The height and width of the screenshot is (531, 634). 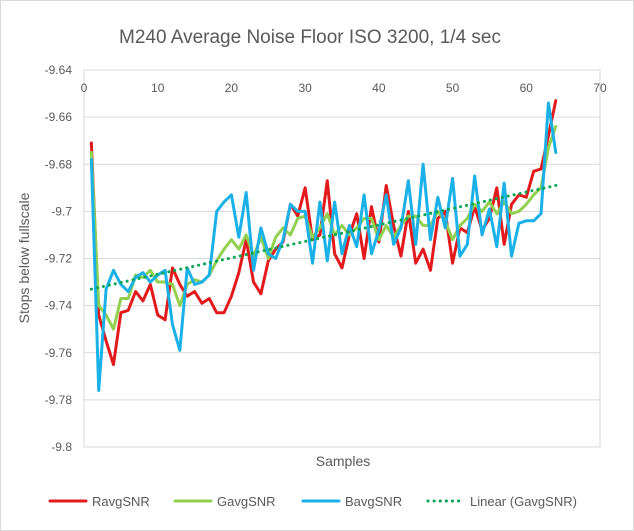 I want to click on y-tick-label: -9.76, so click(x=59, y=353).